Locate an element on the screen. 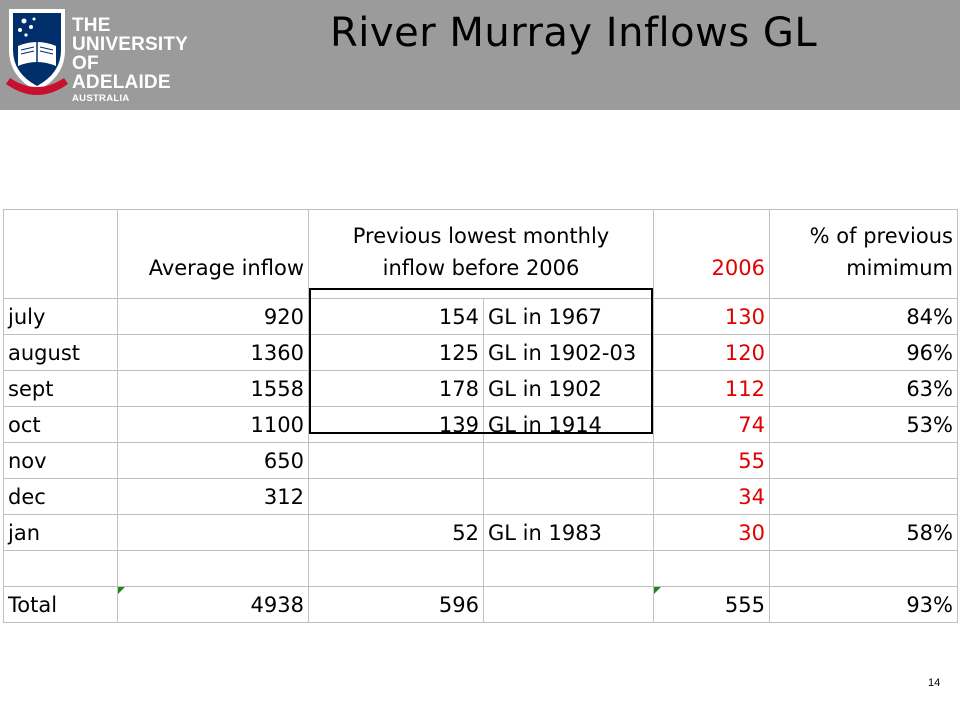  cell-percent: 53% is located at coordinates (863, 424).